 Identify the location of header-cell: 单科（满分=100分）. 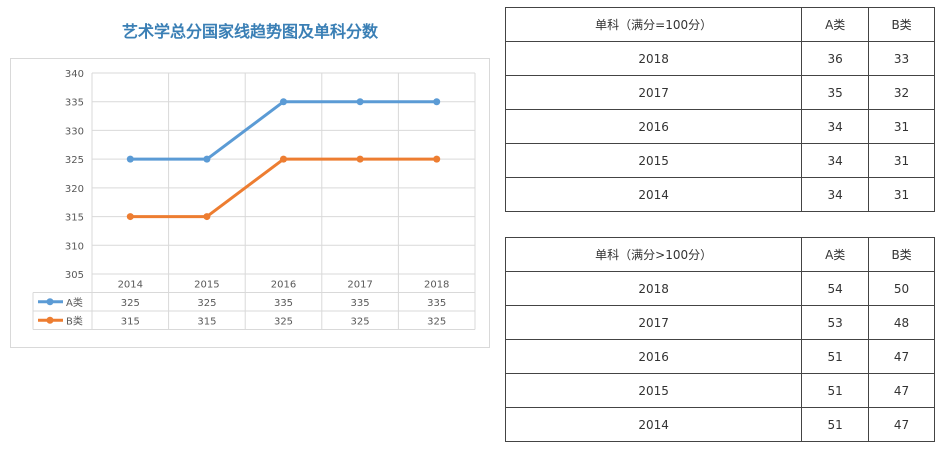
(653, 24).